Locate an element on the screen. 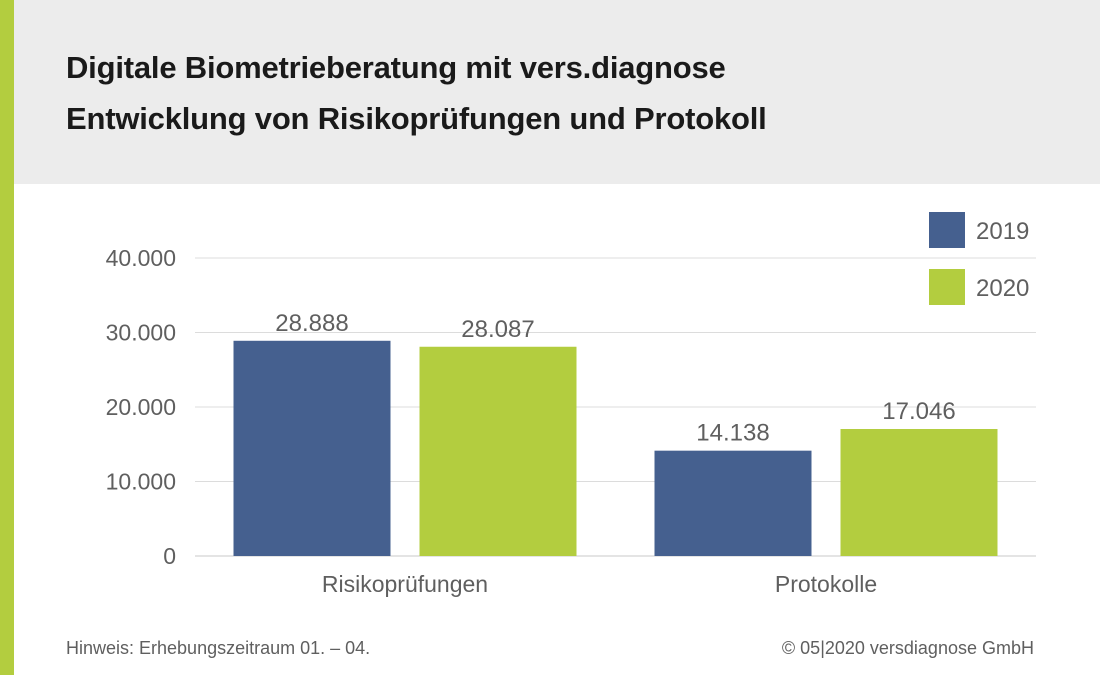  data-label: 17.046 is located at coordinates (918, 411).